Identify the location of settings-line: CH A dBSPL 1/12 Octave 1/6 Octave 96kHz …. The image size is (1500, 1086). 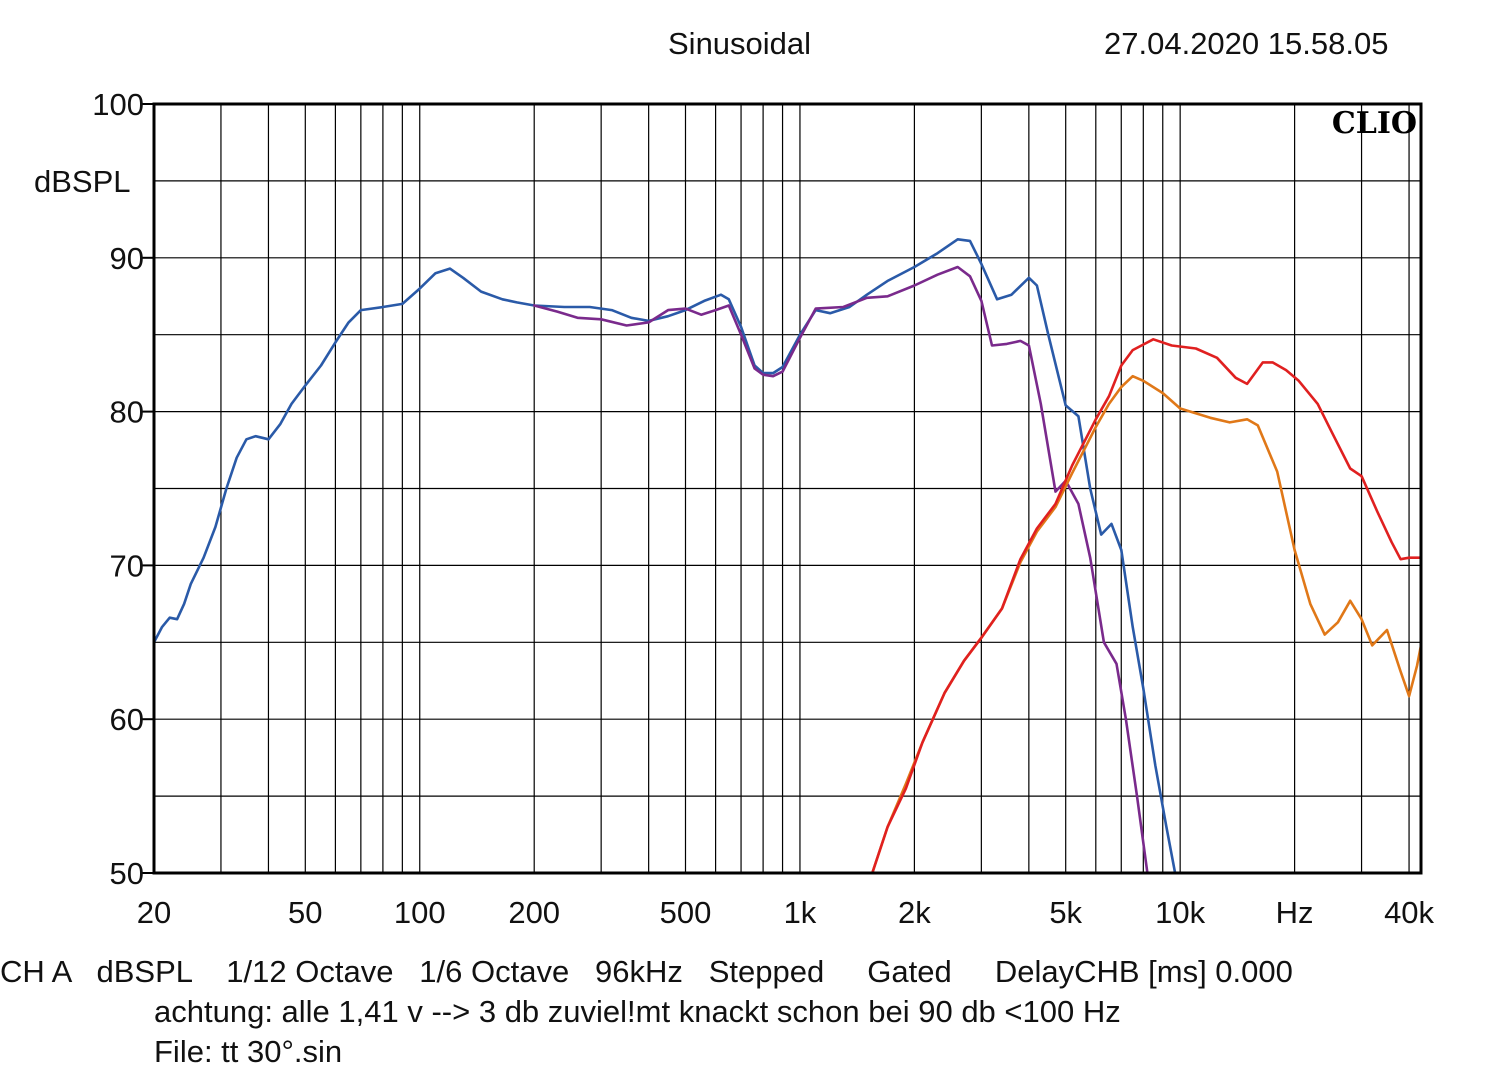
(646, 971).